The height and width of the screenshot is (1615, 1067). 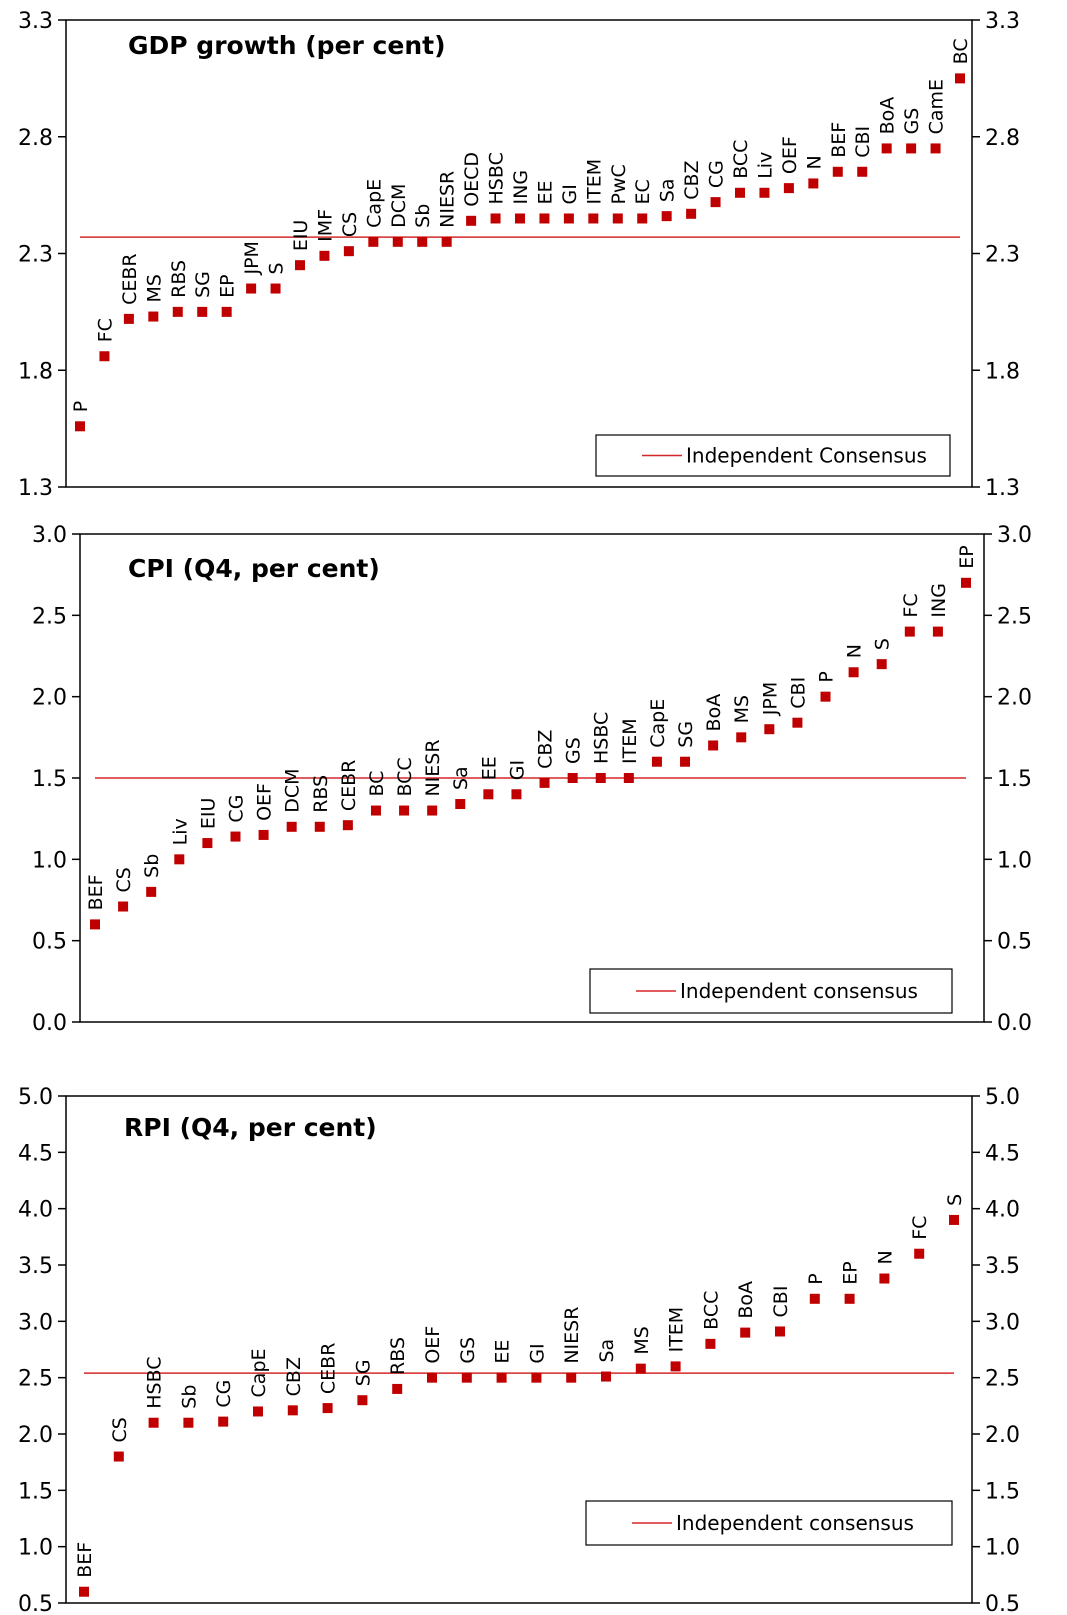 What do you see at coordinates (677, 1330) in the screenshot?
I see `point-label: ITEM` at bounding box center [677, 1330].